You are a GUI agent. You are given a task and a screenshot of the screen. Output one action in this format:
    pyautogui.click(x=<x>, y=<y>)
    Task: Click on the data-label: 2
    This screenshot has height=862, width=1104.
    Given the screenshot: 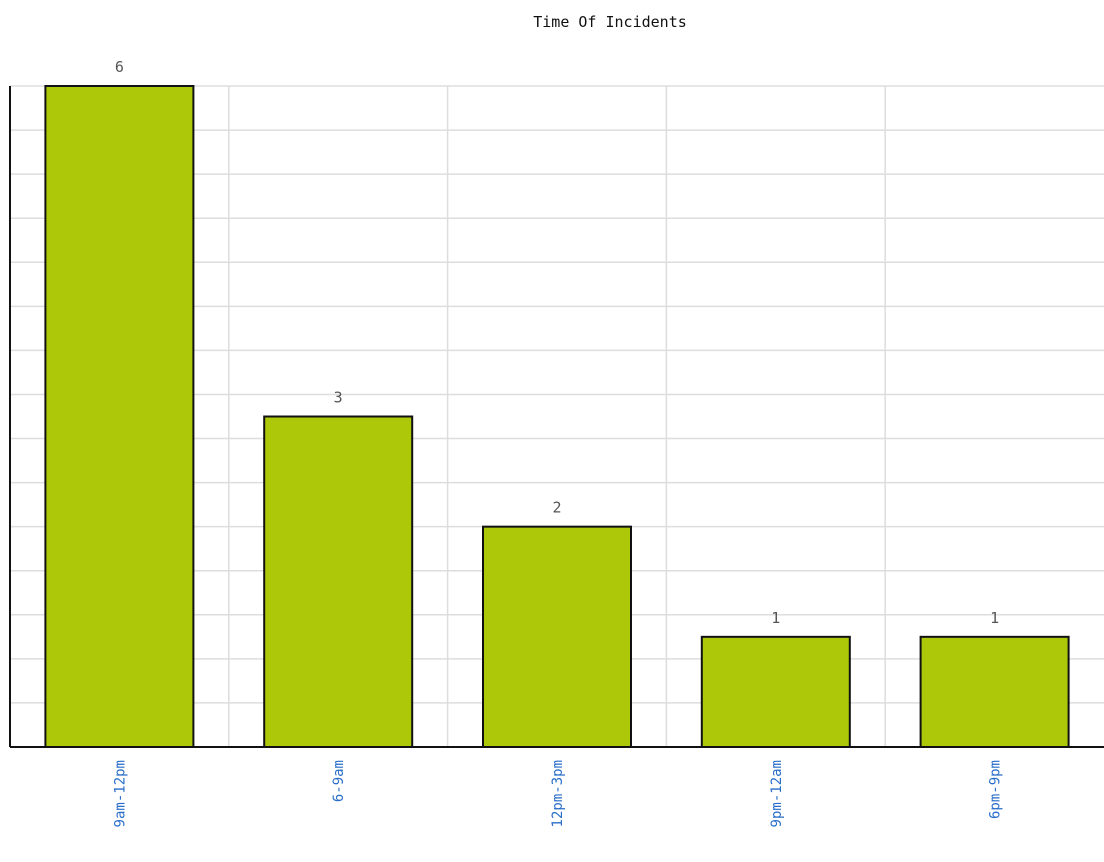 What is the action you would take?
    pyautogui.click(x=556, y=508)
    